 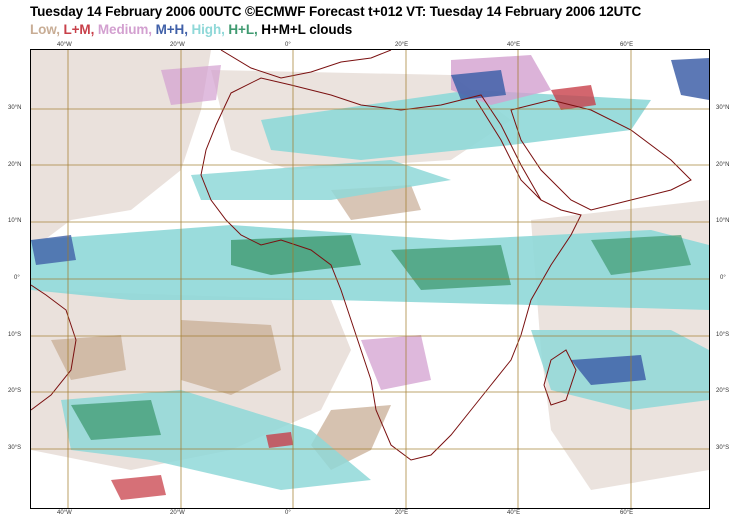 I want to click on lon-tick-20e-bottom: 20°E, so click(x=402, y=513).